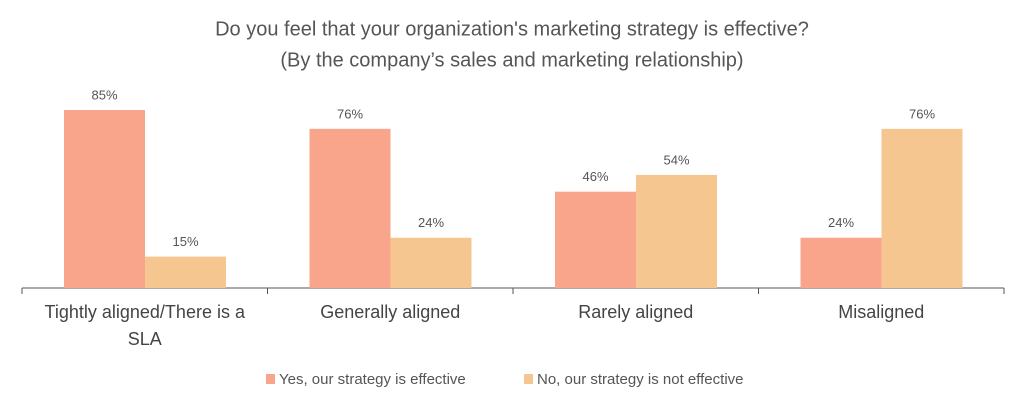 The width and height of the screenshot is (1024, 406). I want to click on legend-label: No, our strategy is not effective, so click(640, 379).